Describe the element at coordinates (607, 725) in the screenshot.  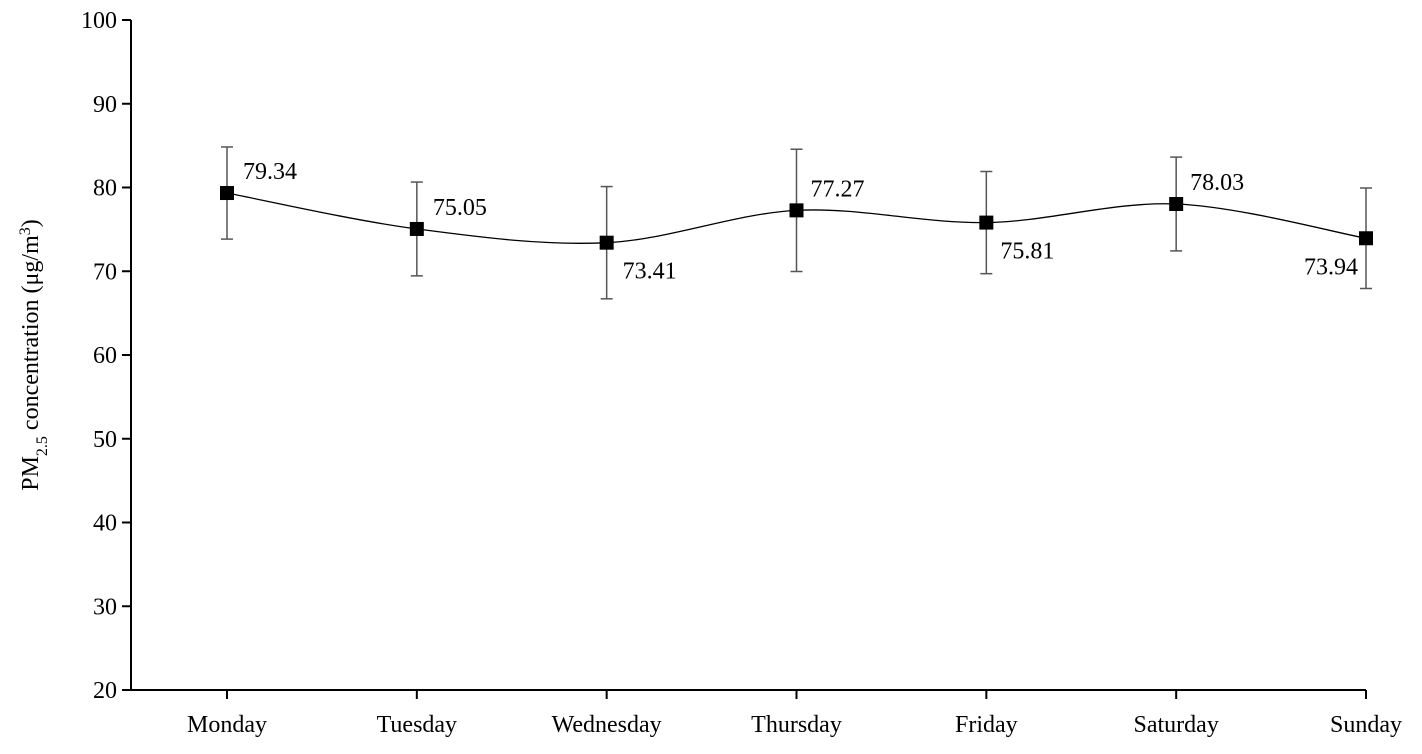
I see `x-tick-label: Wednesday` at that location.